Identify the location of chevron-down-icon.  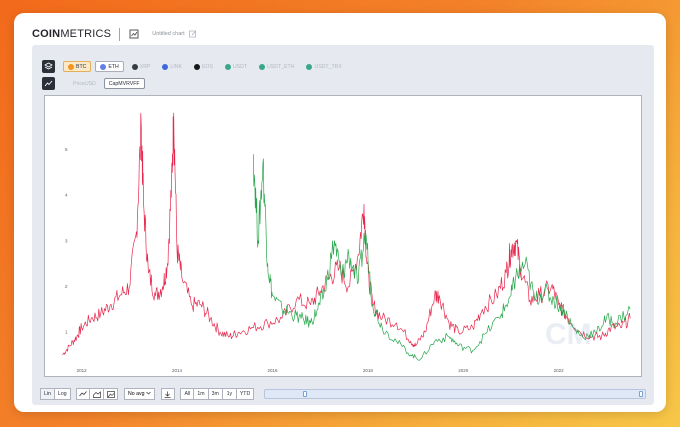
(148, 394).